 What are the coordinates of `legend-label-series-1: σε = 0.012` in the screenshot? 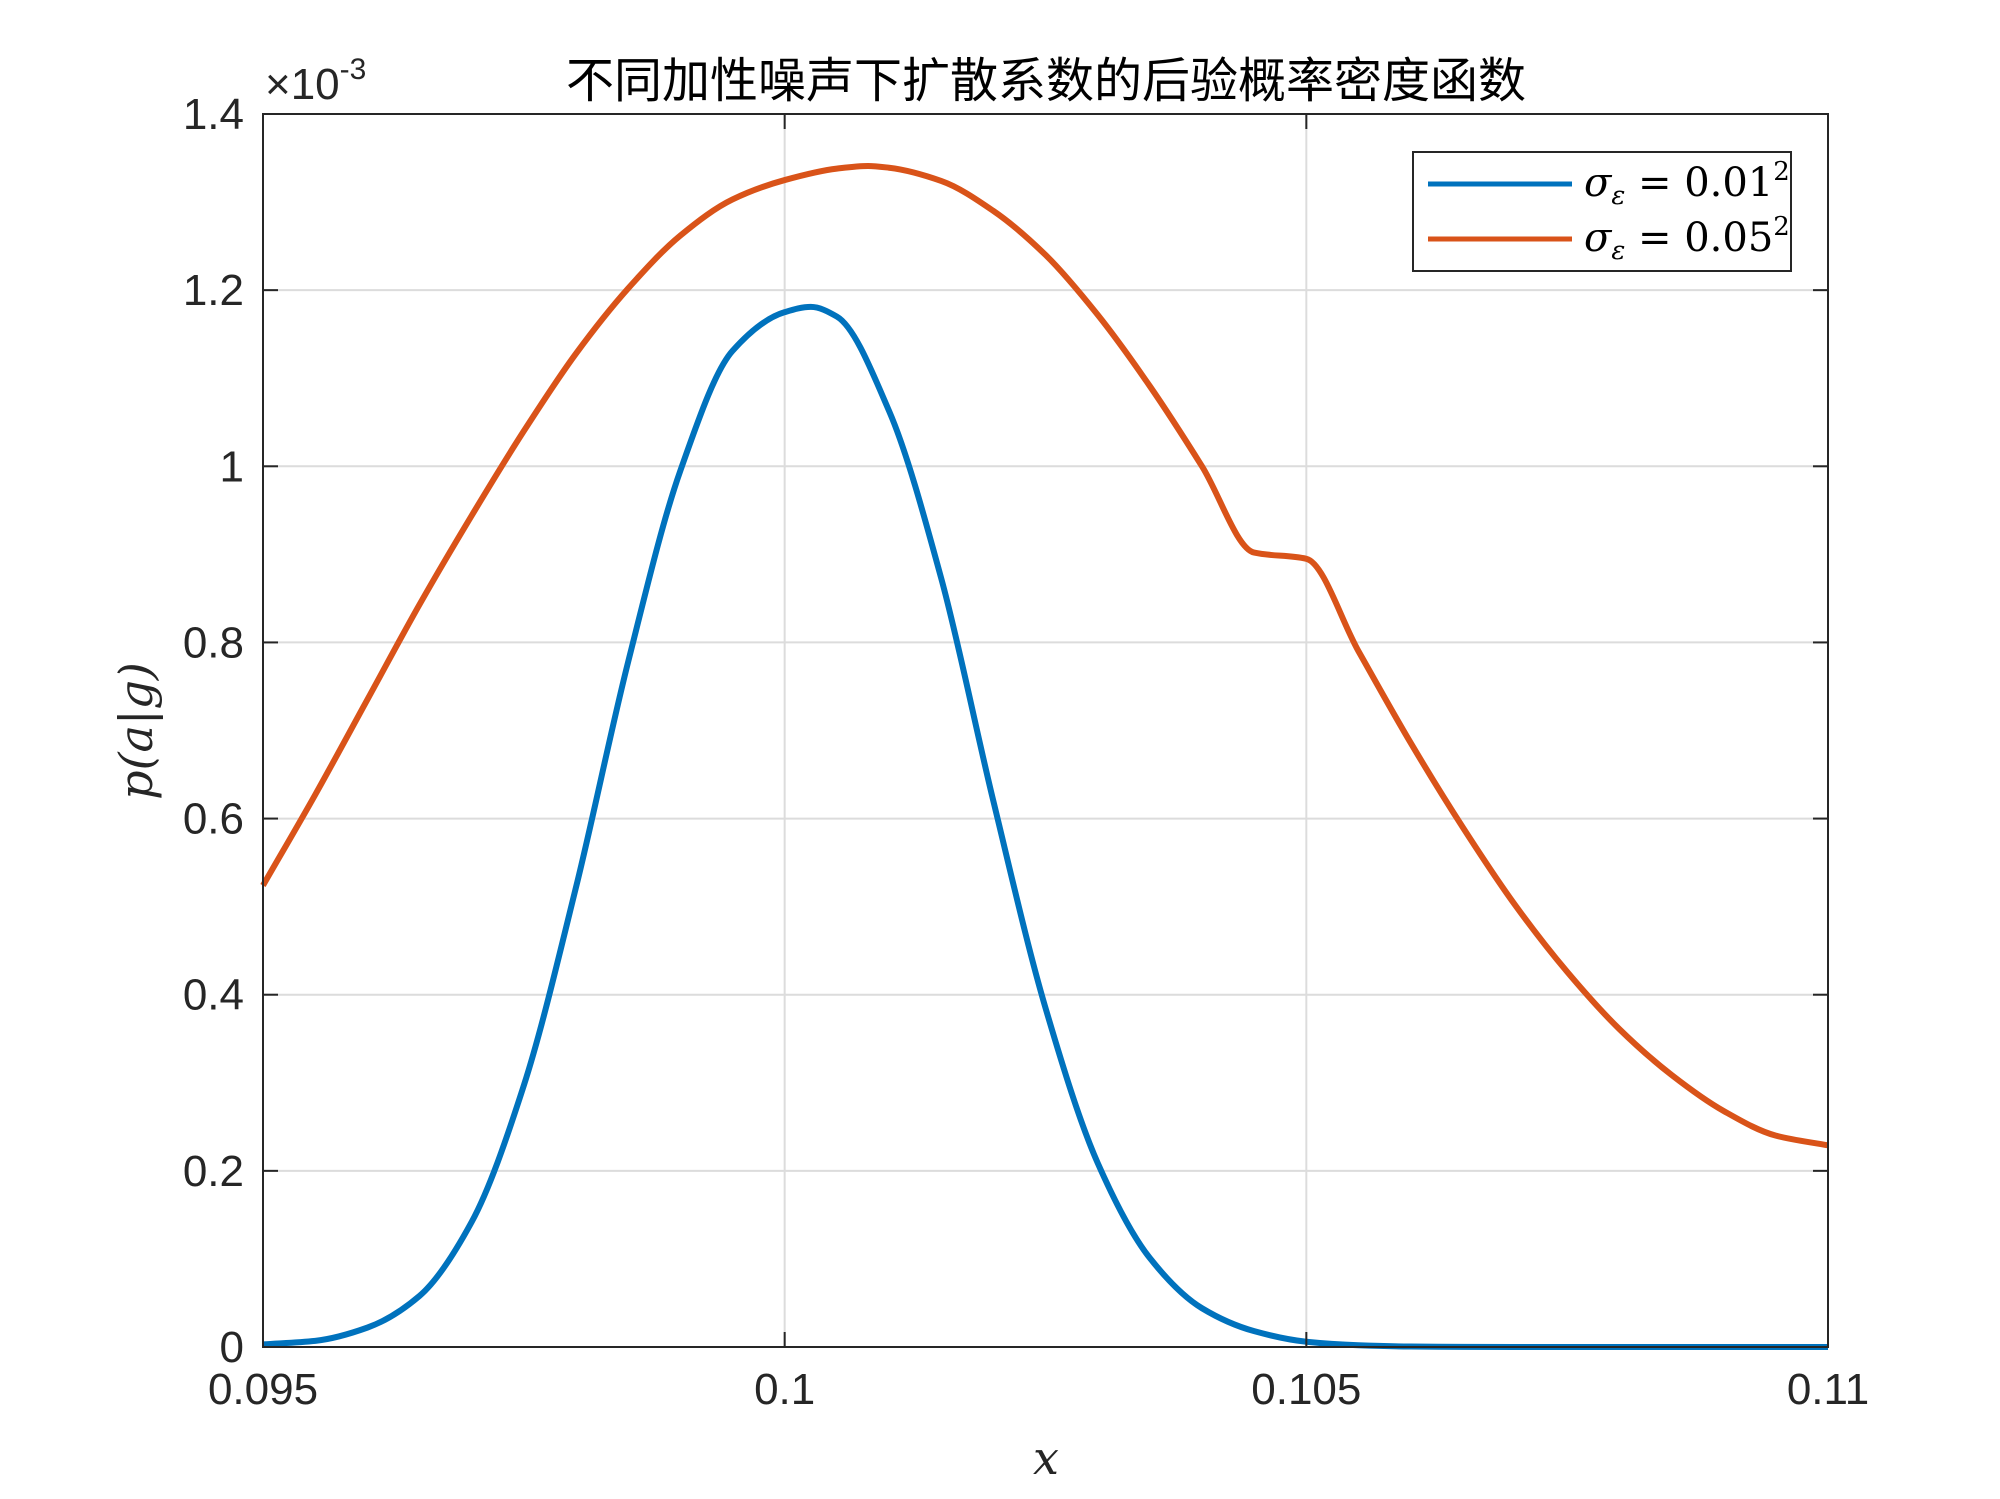 It's located at (1687, 184).